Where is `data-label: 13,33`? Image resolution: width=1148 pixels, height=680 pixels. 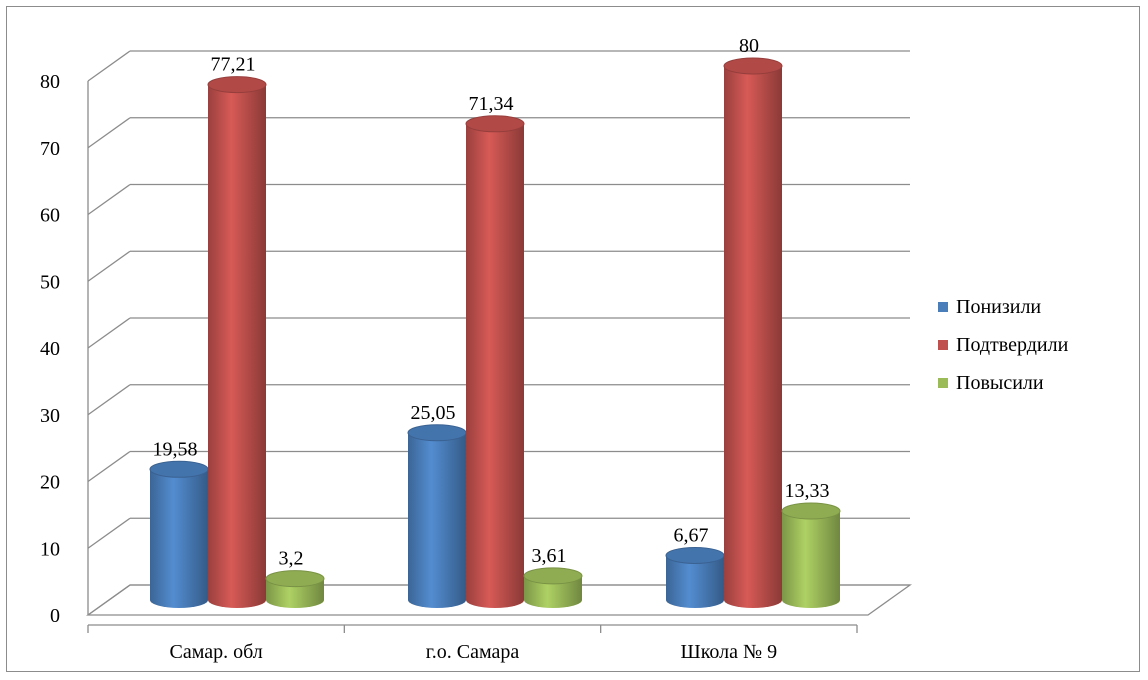
data-label: 13,33 is located at coordinates (807, 491).